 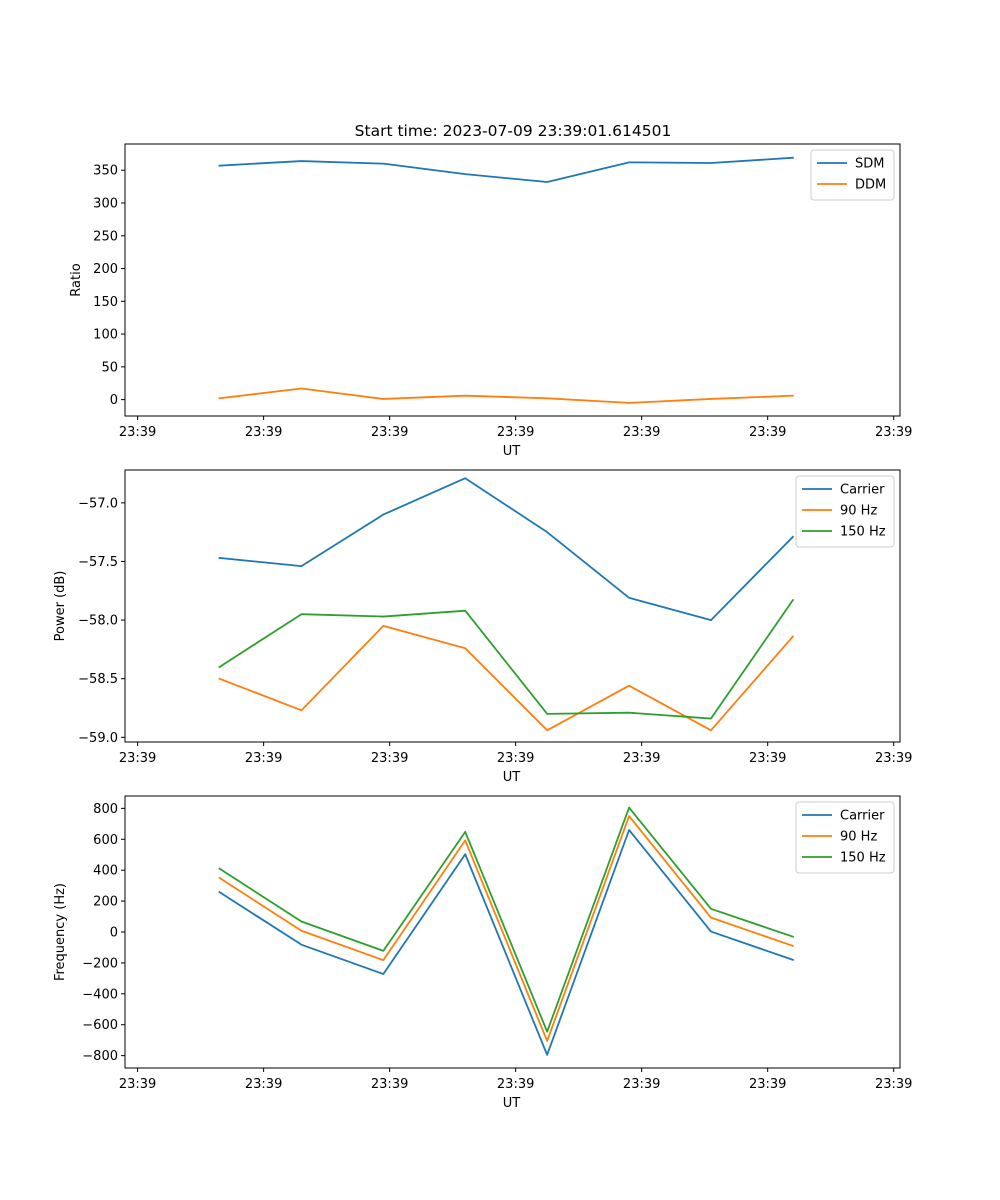 What do you see at coordinates (98, 621) in the screenshot?
I see `y-tick-label: −58.0` at bounding box center [98, 621].